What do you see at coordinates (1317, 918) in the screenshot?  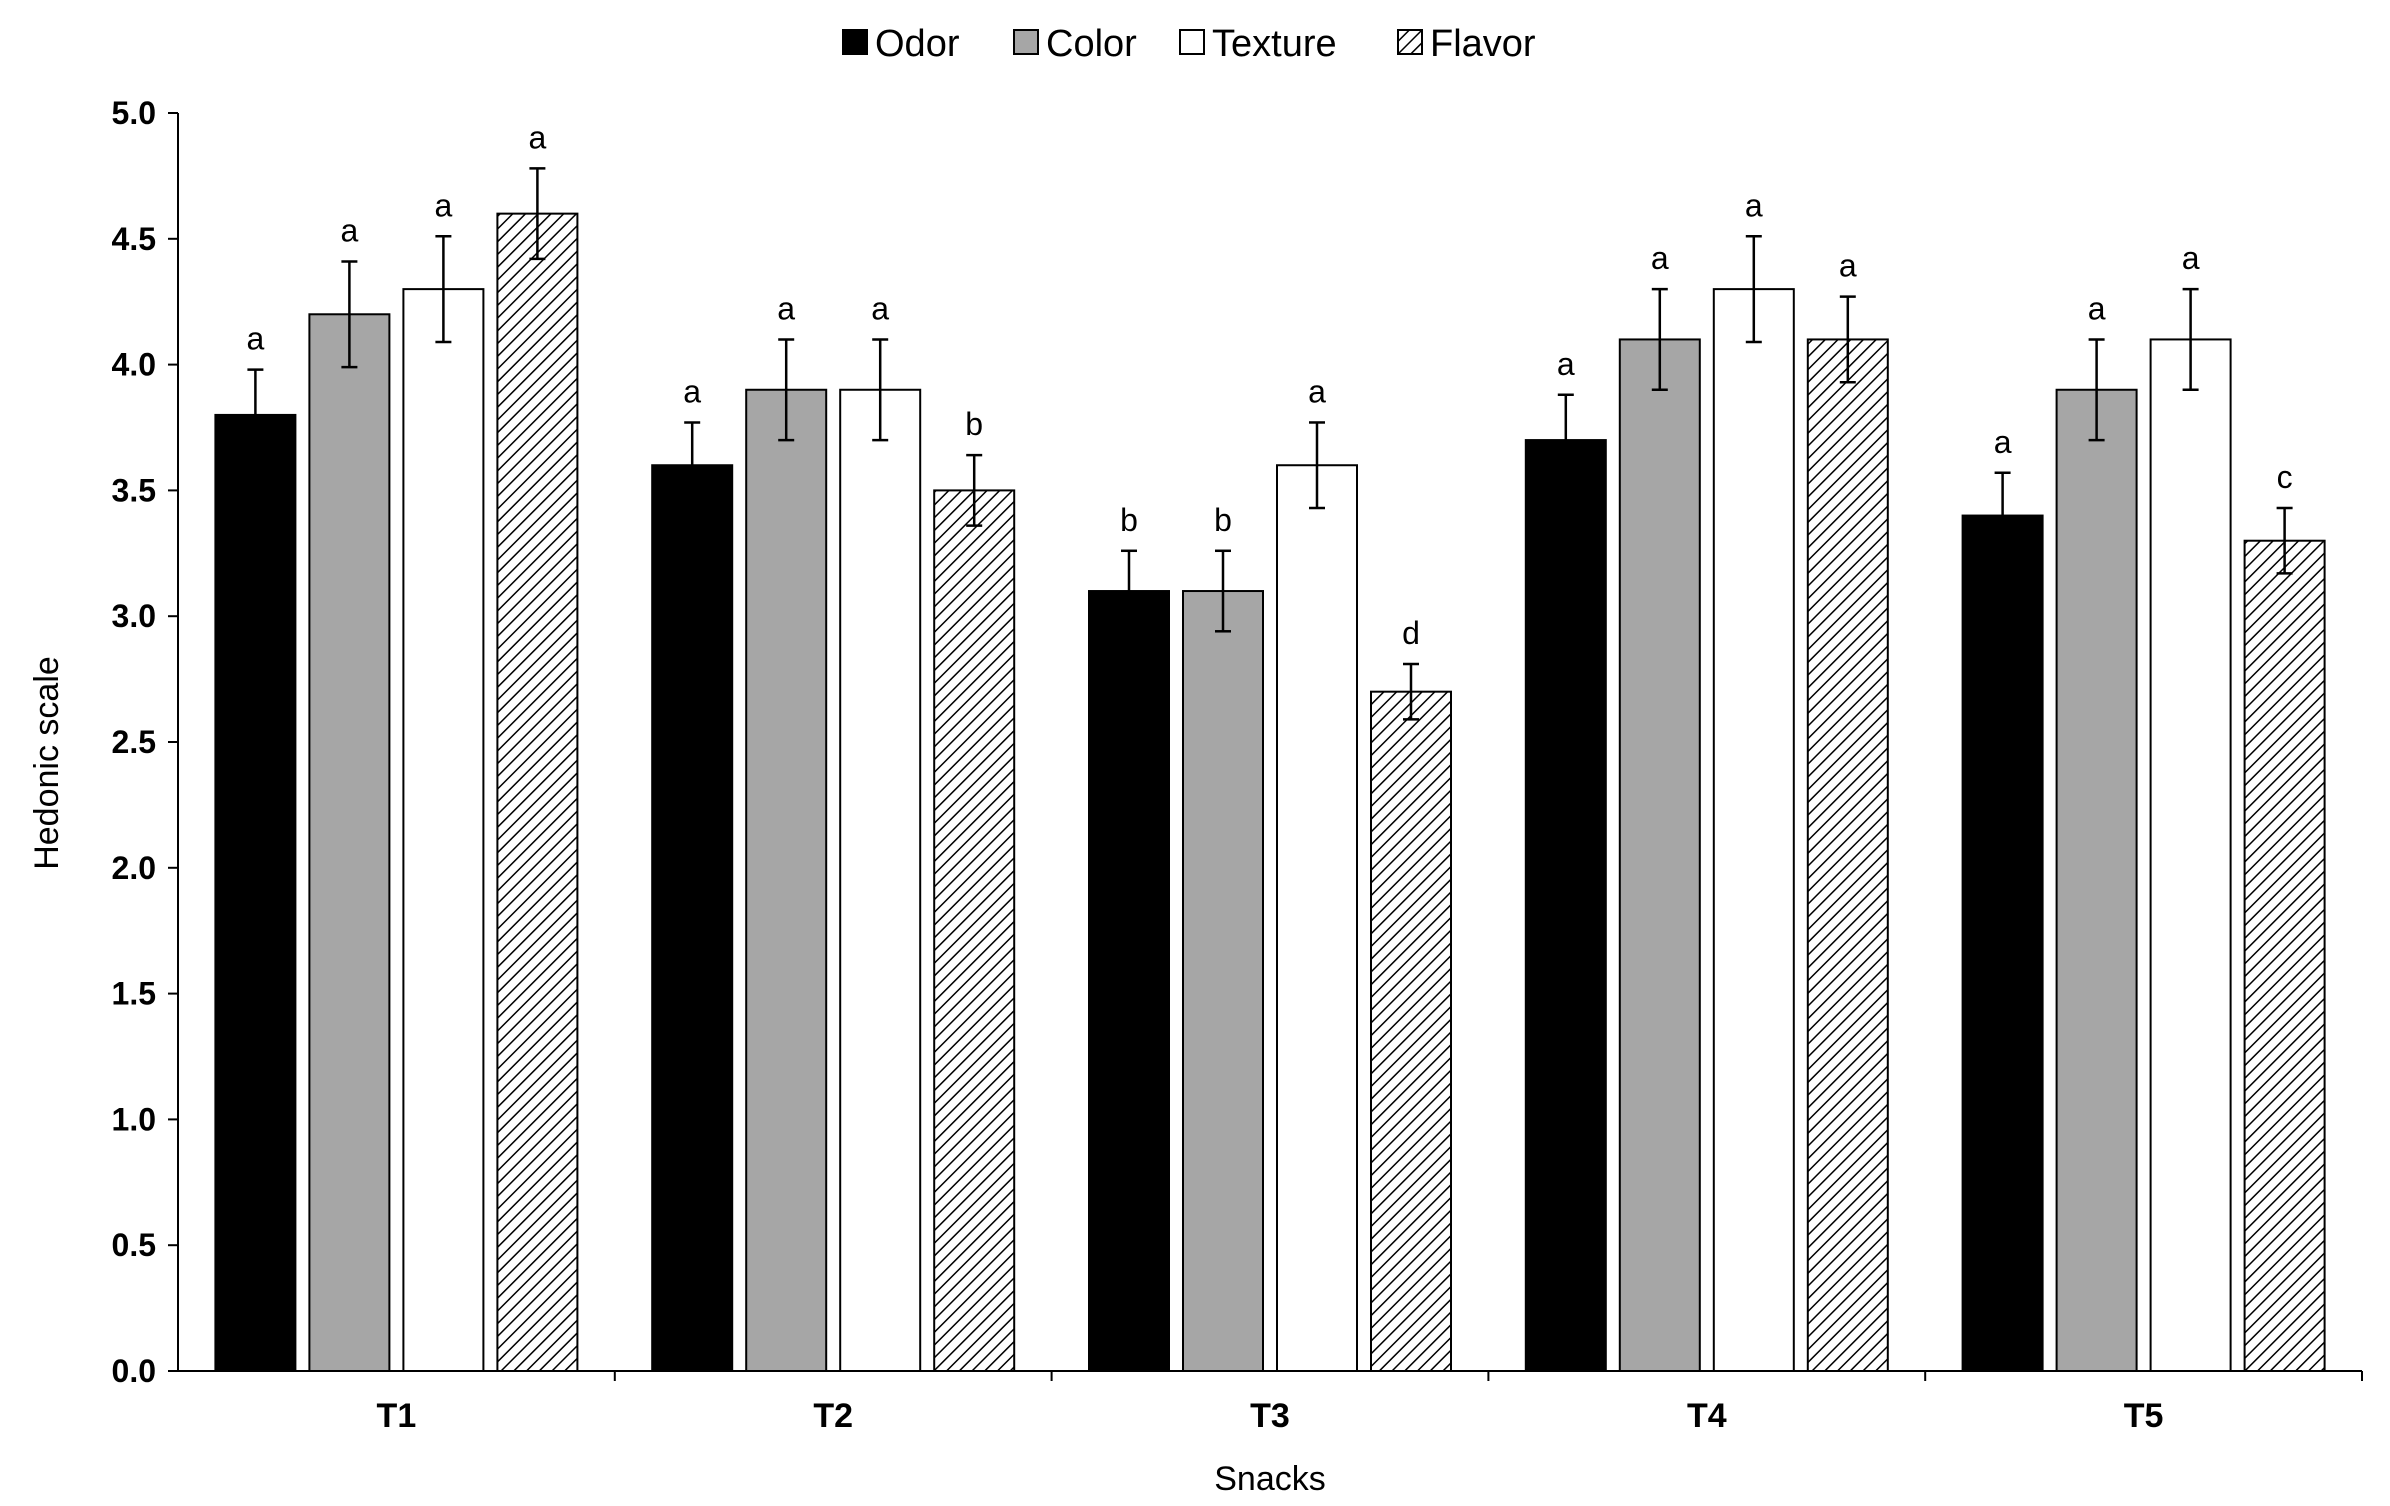 I see `bar-texture-t3` at bounding box center [1317, 918].